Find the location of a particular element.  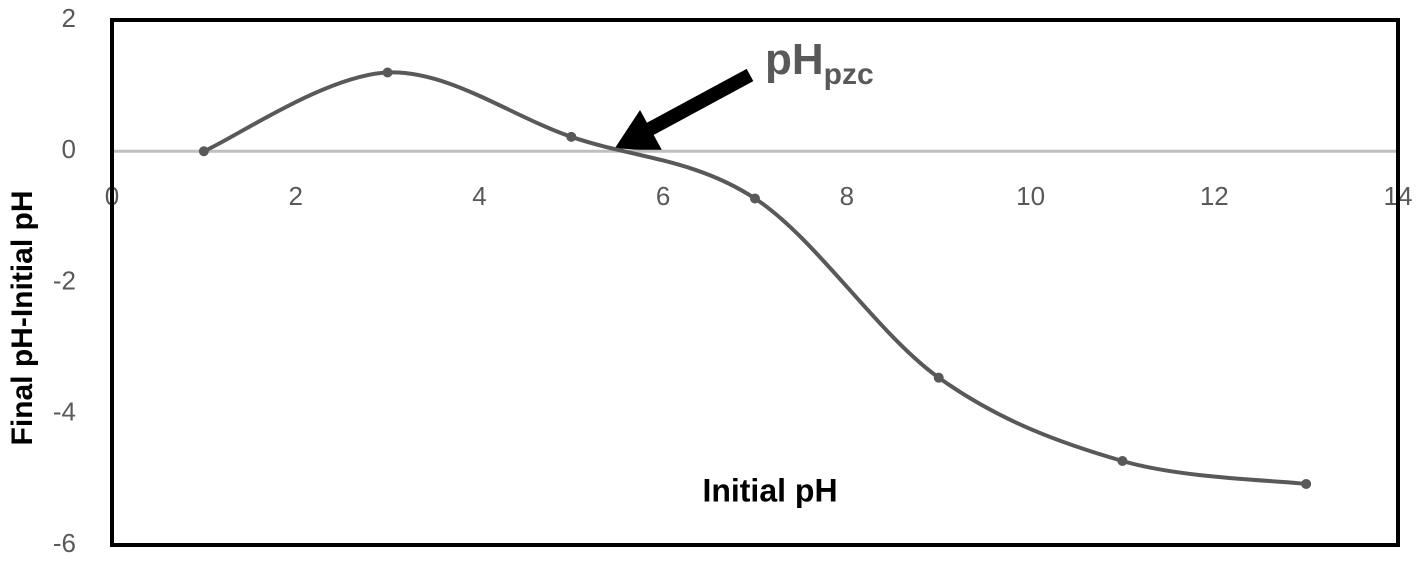

x-tick-label: 10 is located at coordinates (1030, 196).